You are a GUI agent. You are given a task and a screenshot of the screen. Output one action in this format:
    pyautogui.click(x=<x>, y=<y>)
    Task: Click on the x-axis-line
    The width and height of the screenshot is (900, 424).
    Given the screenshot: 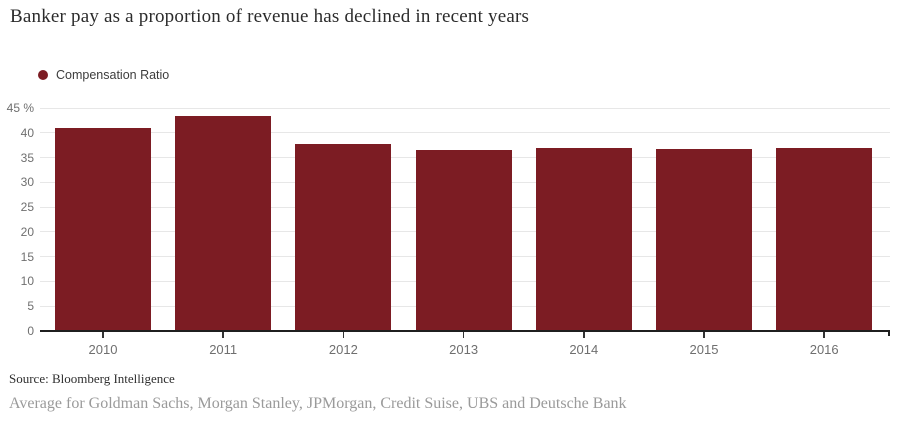 What is the action you would take?
    pyautogui.click(x=465, y=333)
    